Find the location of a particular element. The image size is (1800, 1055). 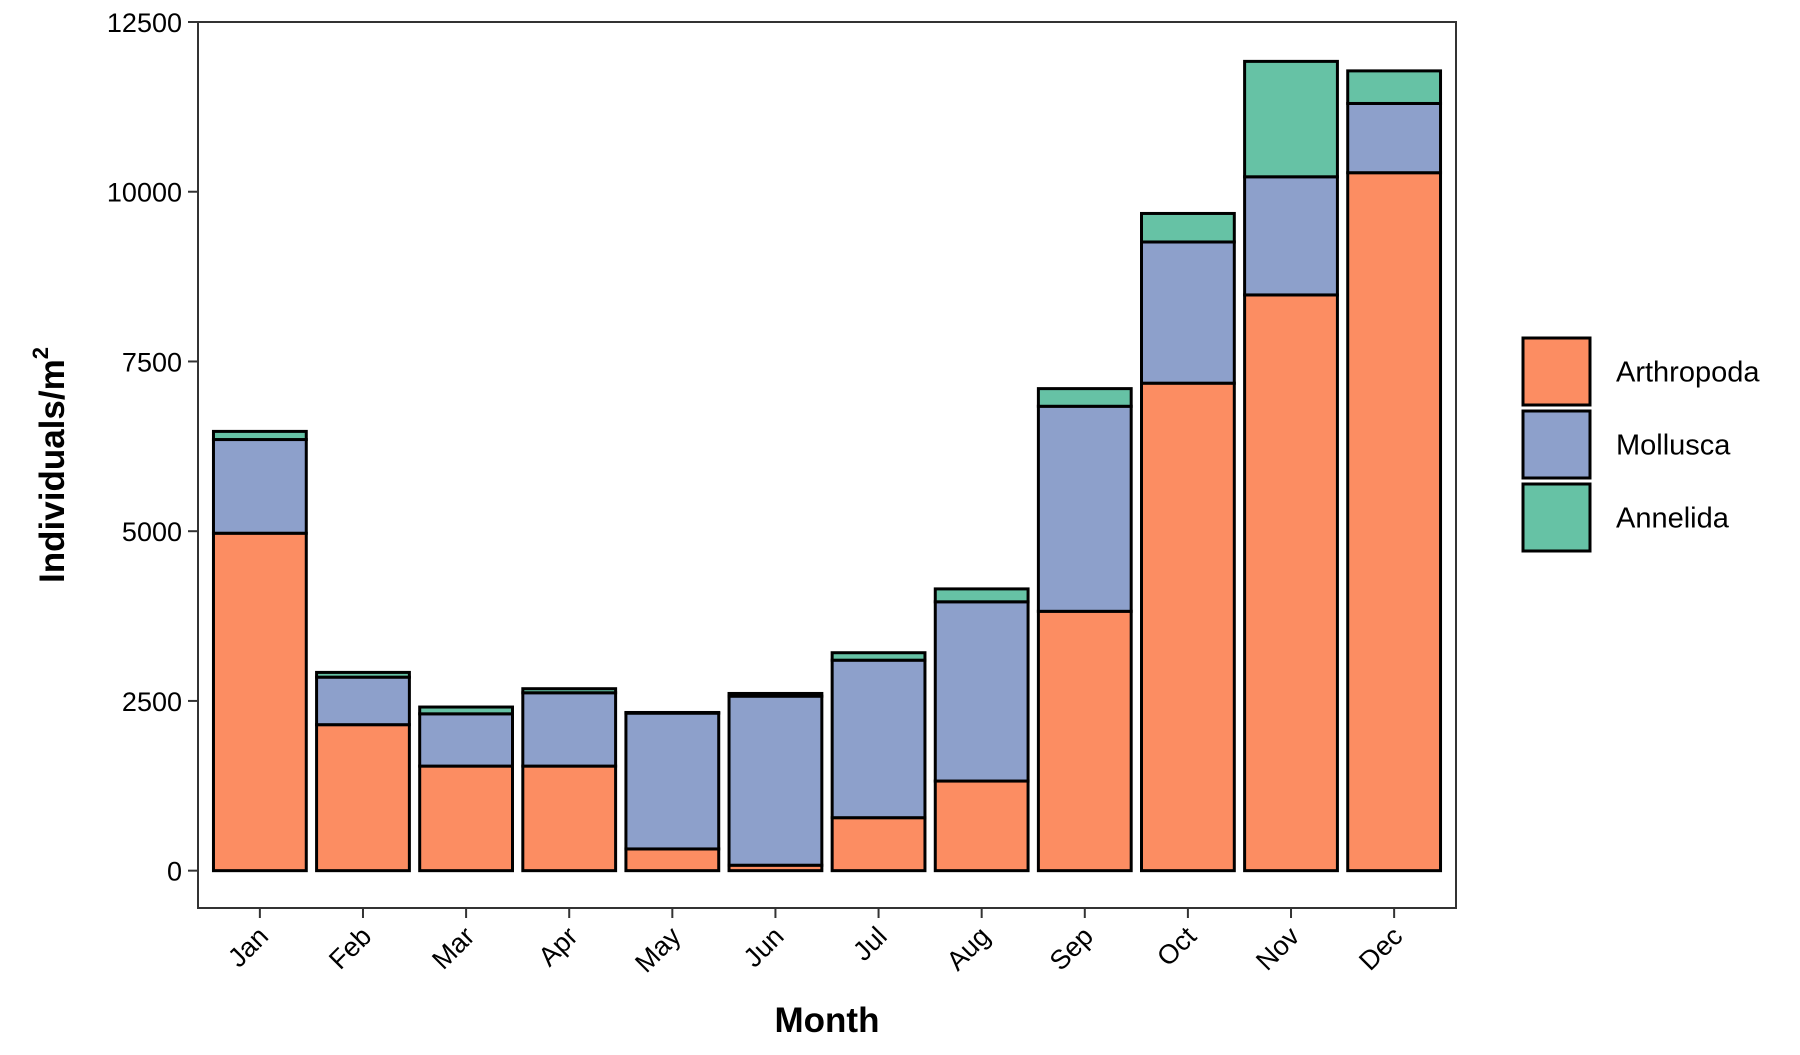

bar-mollusca-aug is located at coordinates (981, 691).